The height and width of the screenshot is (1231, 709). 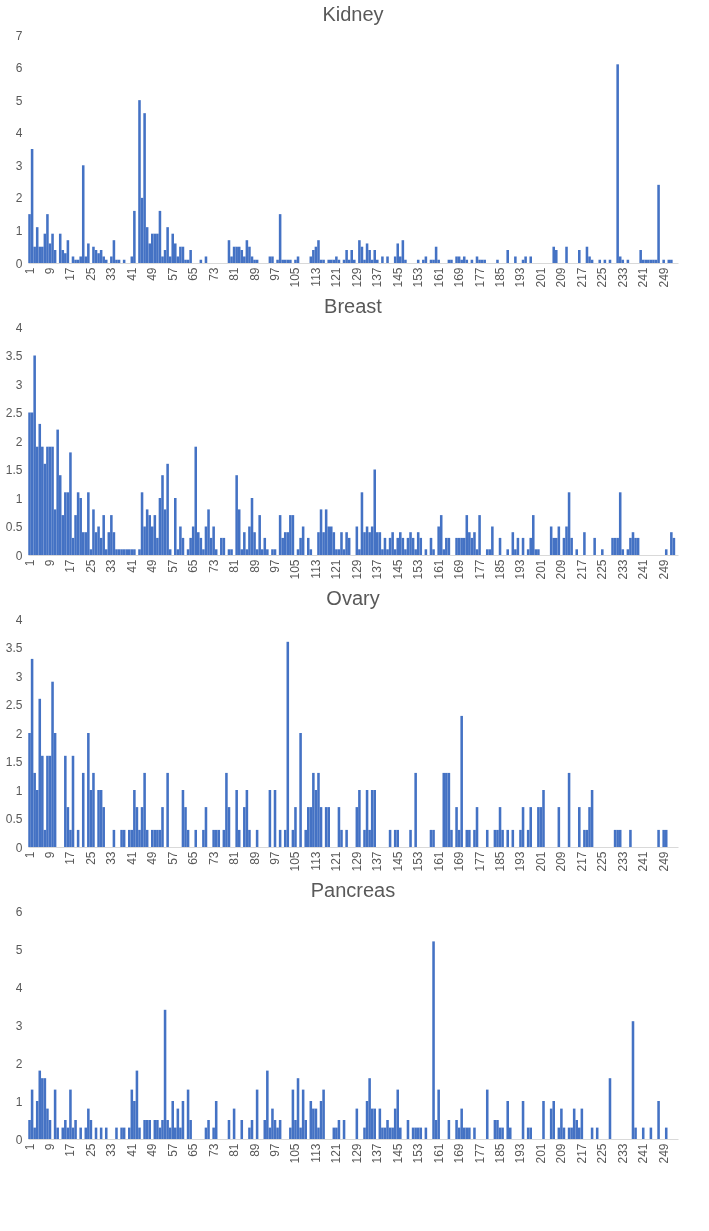 I want to click on x-tick-label: 105, so click(x=295, y=1153).